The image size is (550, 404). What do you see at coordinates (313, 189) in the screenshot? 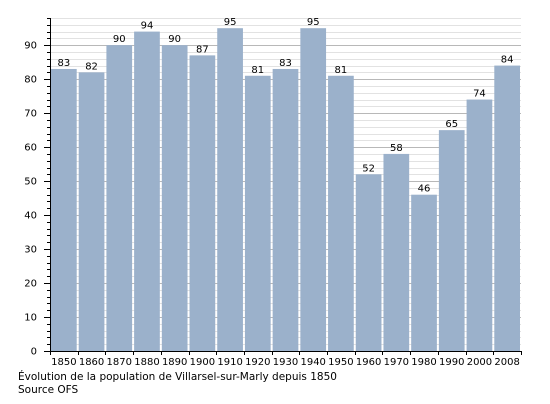
I see `bar-1940` at bounding box center [313, 189].